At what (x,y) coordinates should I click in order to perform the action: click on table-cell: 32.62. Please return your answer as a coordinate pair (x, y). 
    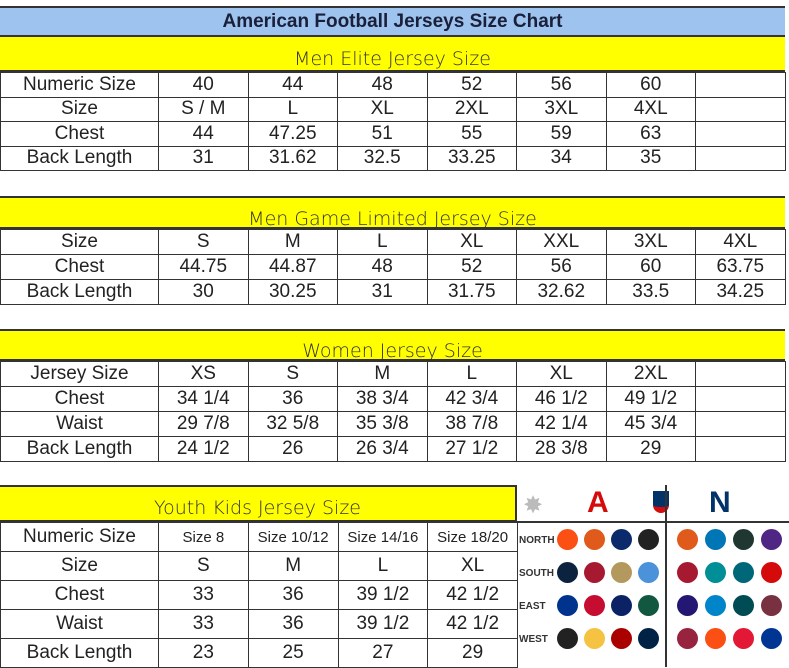
    Looking at the image, I should click on (561, 292).